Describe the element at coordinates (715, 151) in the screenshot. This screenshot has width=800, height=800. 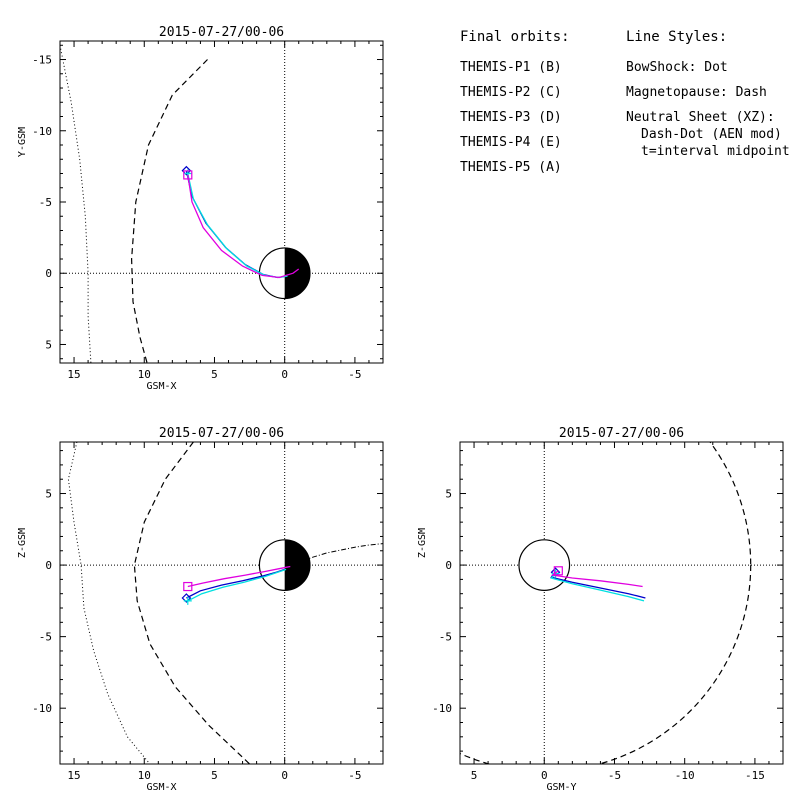
I see `legend-style-midpoint: t=interval midpoint` at that location.